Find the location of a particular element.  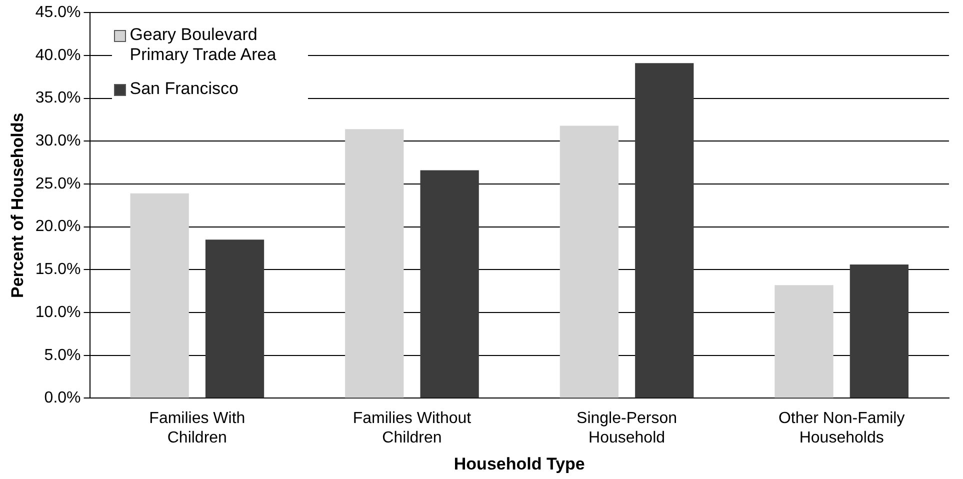

y-tick-label: 10.0% is located at coordinates (58, 312).